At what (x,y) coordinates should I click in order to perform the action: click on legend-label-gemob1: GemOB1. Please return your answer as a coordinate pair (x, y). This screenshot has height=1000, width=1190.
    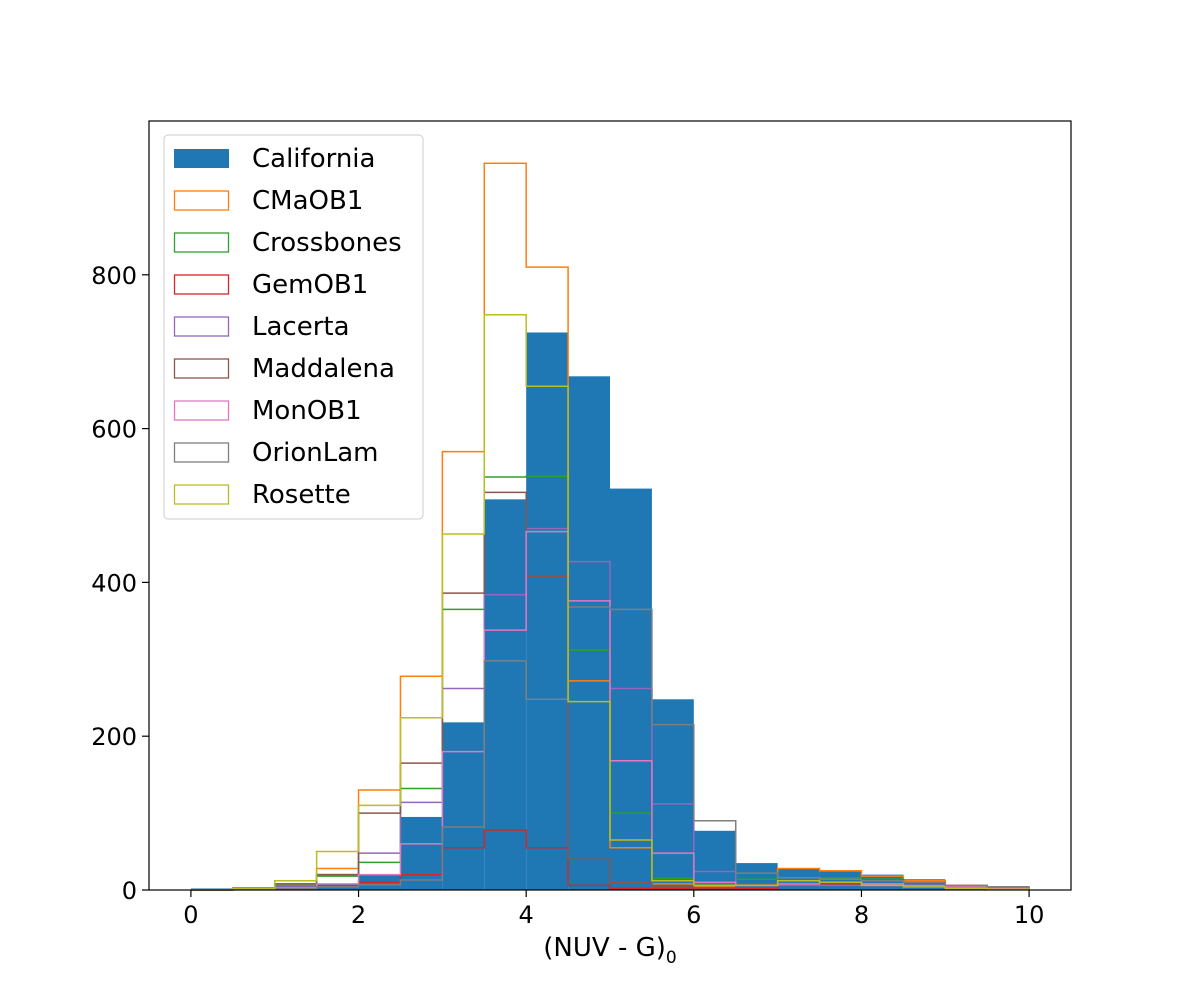
    Looking at the image, I should click on (310, 285).